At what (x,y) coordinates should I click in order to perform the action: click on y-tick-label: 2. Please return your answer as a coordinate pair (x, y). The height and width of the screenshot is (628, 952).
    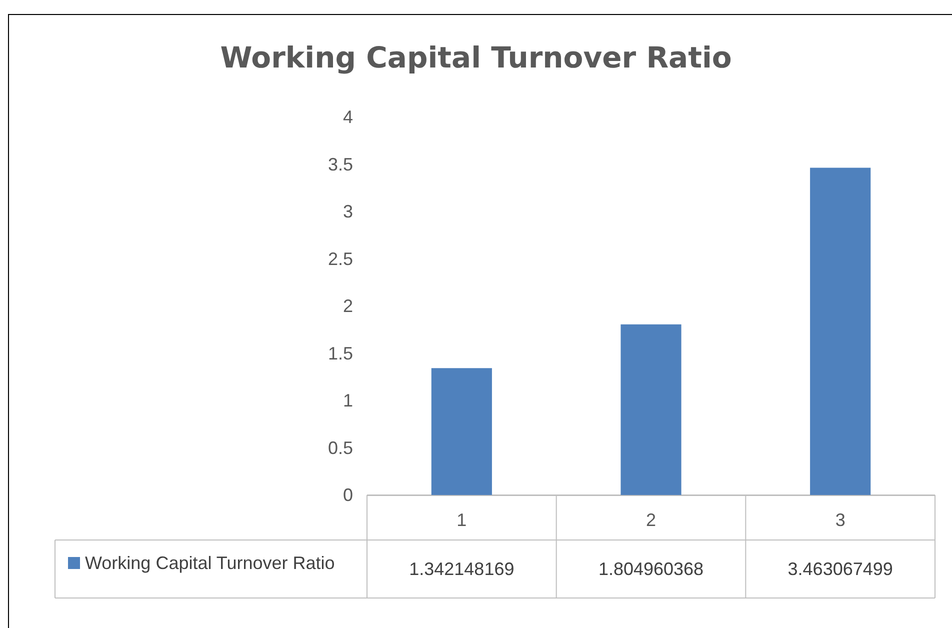
    Looking at the image, I should click on (347, 306).